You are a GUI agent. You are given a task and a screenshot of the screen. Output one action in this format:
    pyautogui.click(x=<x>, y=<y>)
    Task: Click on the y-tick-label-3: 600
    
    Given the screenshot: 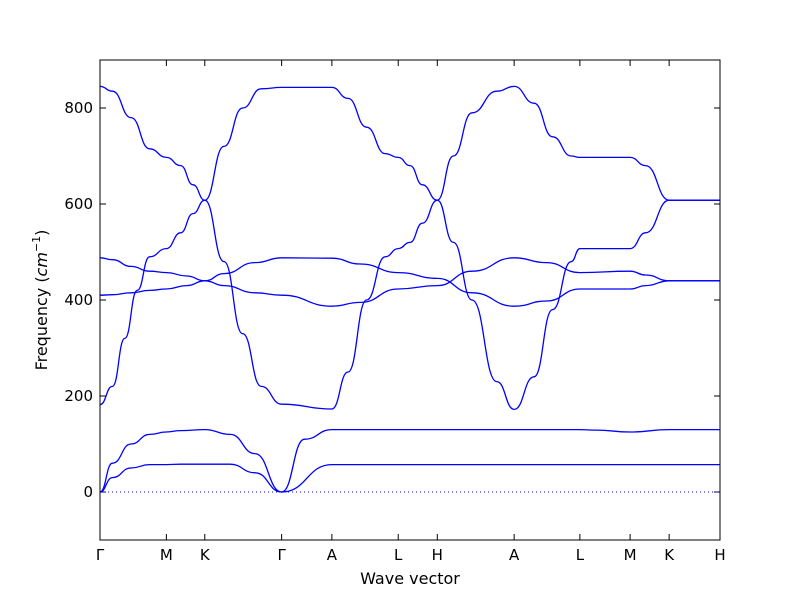 What is the action you would take?
    pyautogui.click(x=78, y=204)
    